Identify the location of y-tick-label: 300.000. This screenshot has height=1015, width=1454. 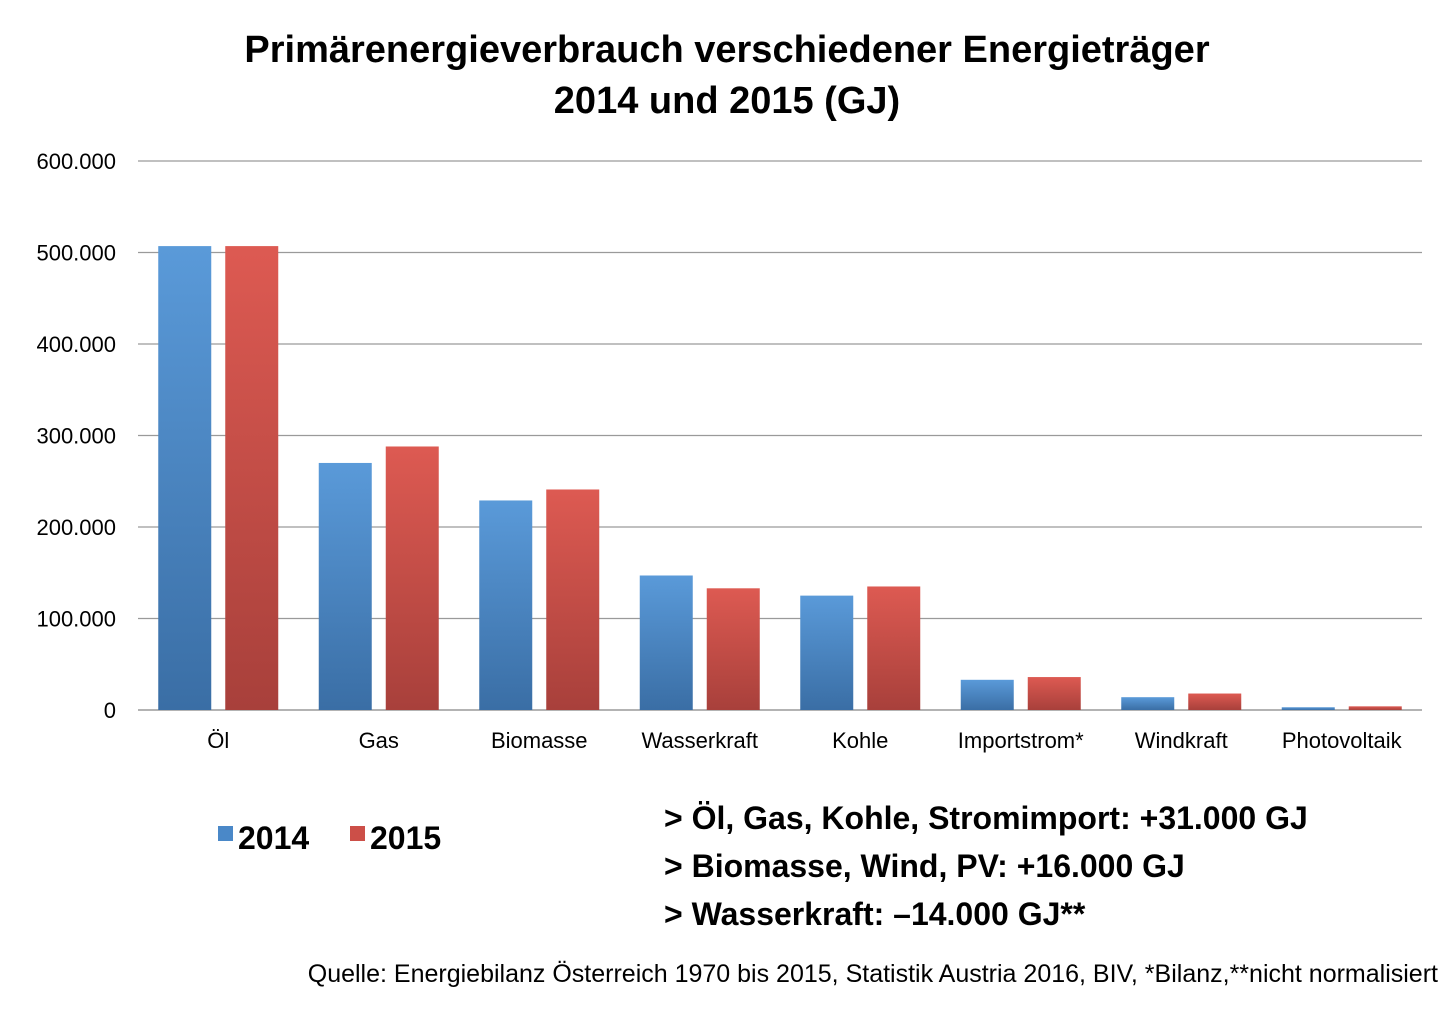
(76, 436).